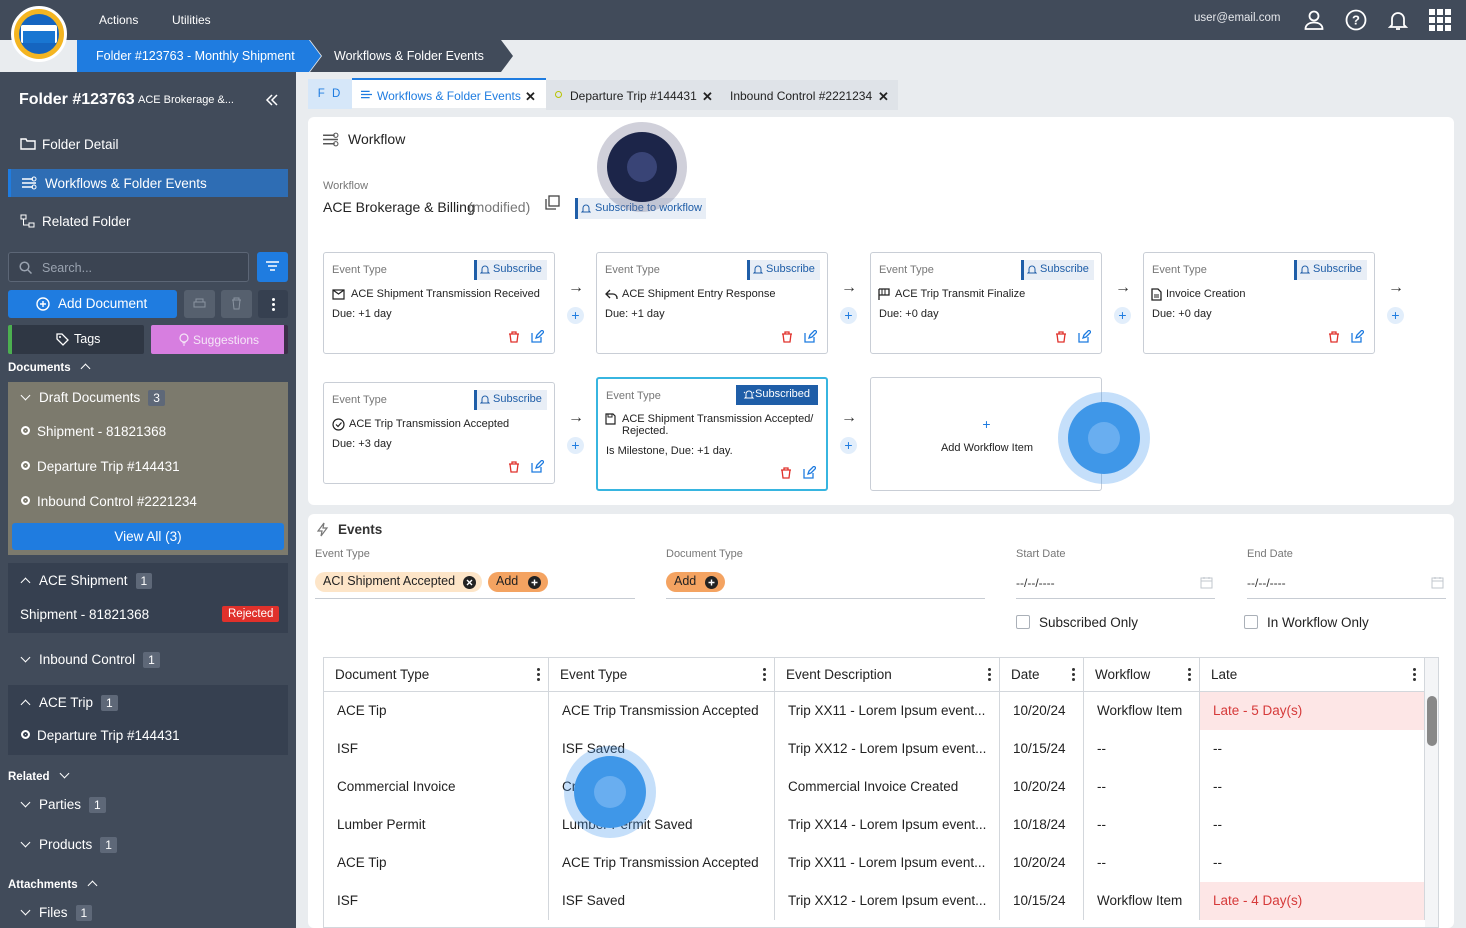 The width and height of the screenshot is (1466, 928). Describe the element at coordinates (236, 304) in the screenshot. I see `delete-button` at that location.